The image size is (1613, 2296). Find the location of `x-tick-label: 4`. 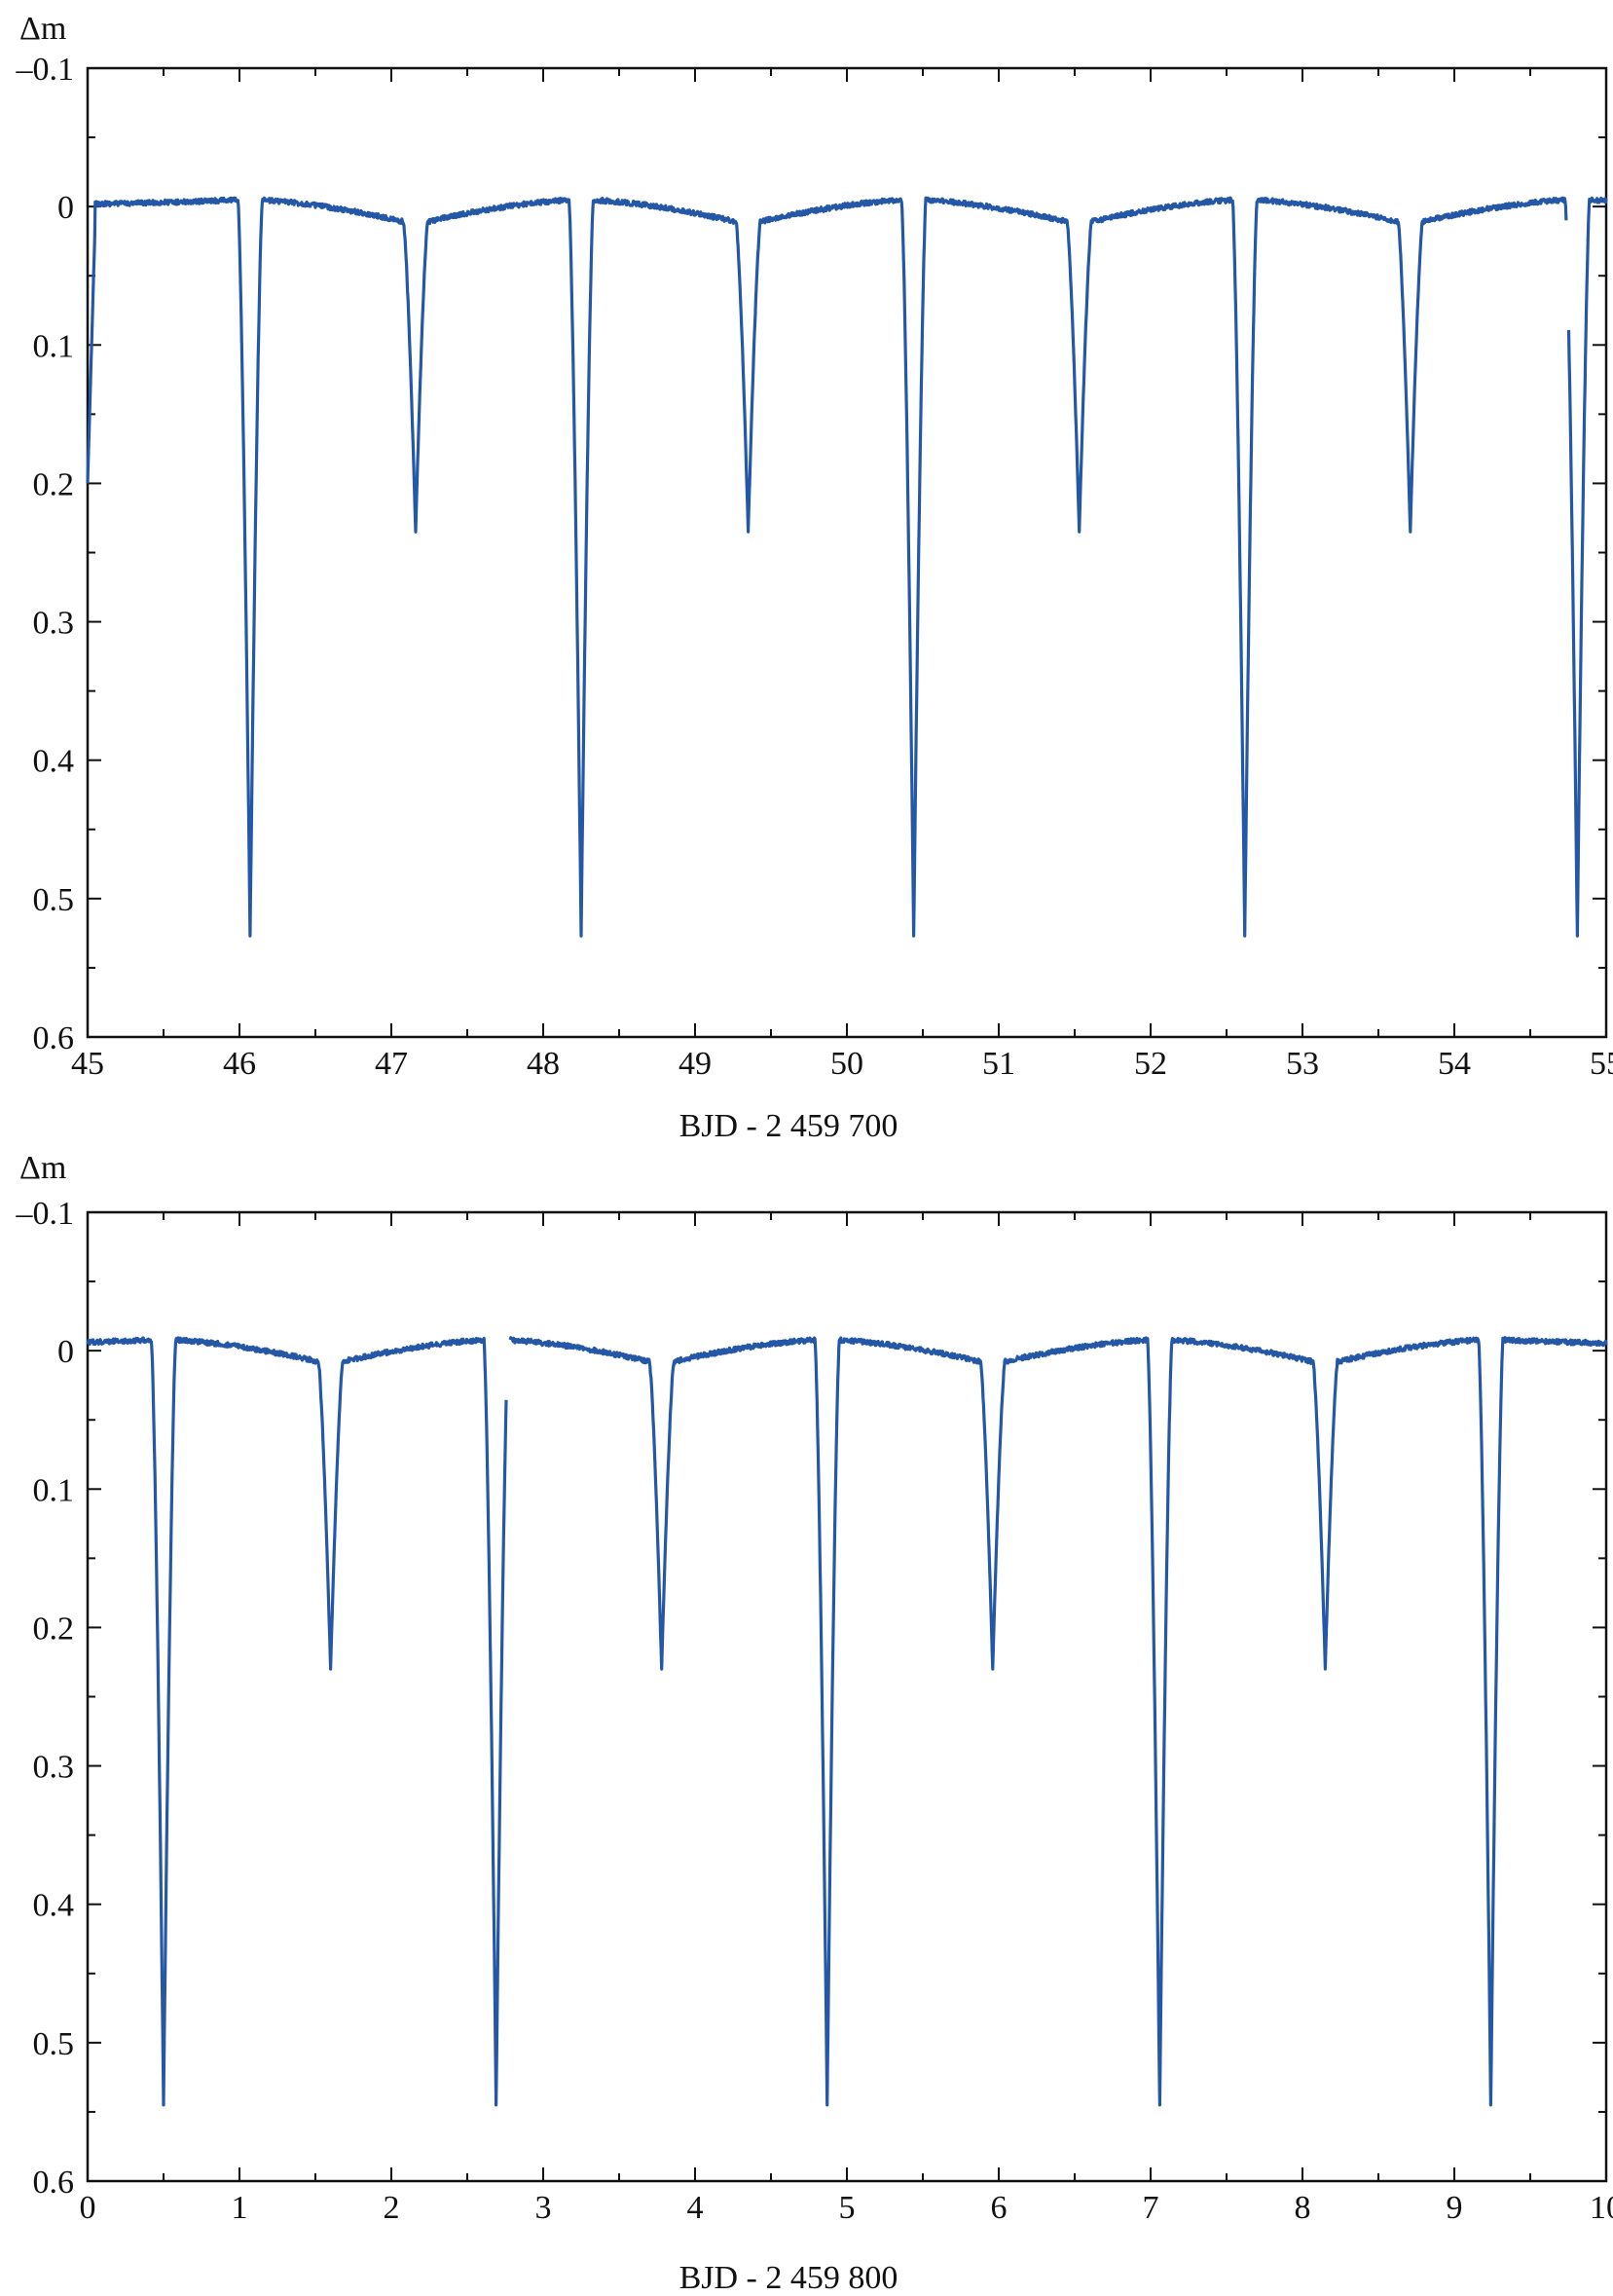

x-tick-label: 4 is located at coordinates (695, 2208).